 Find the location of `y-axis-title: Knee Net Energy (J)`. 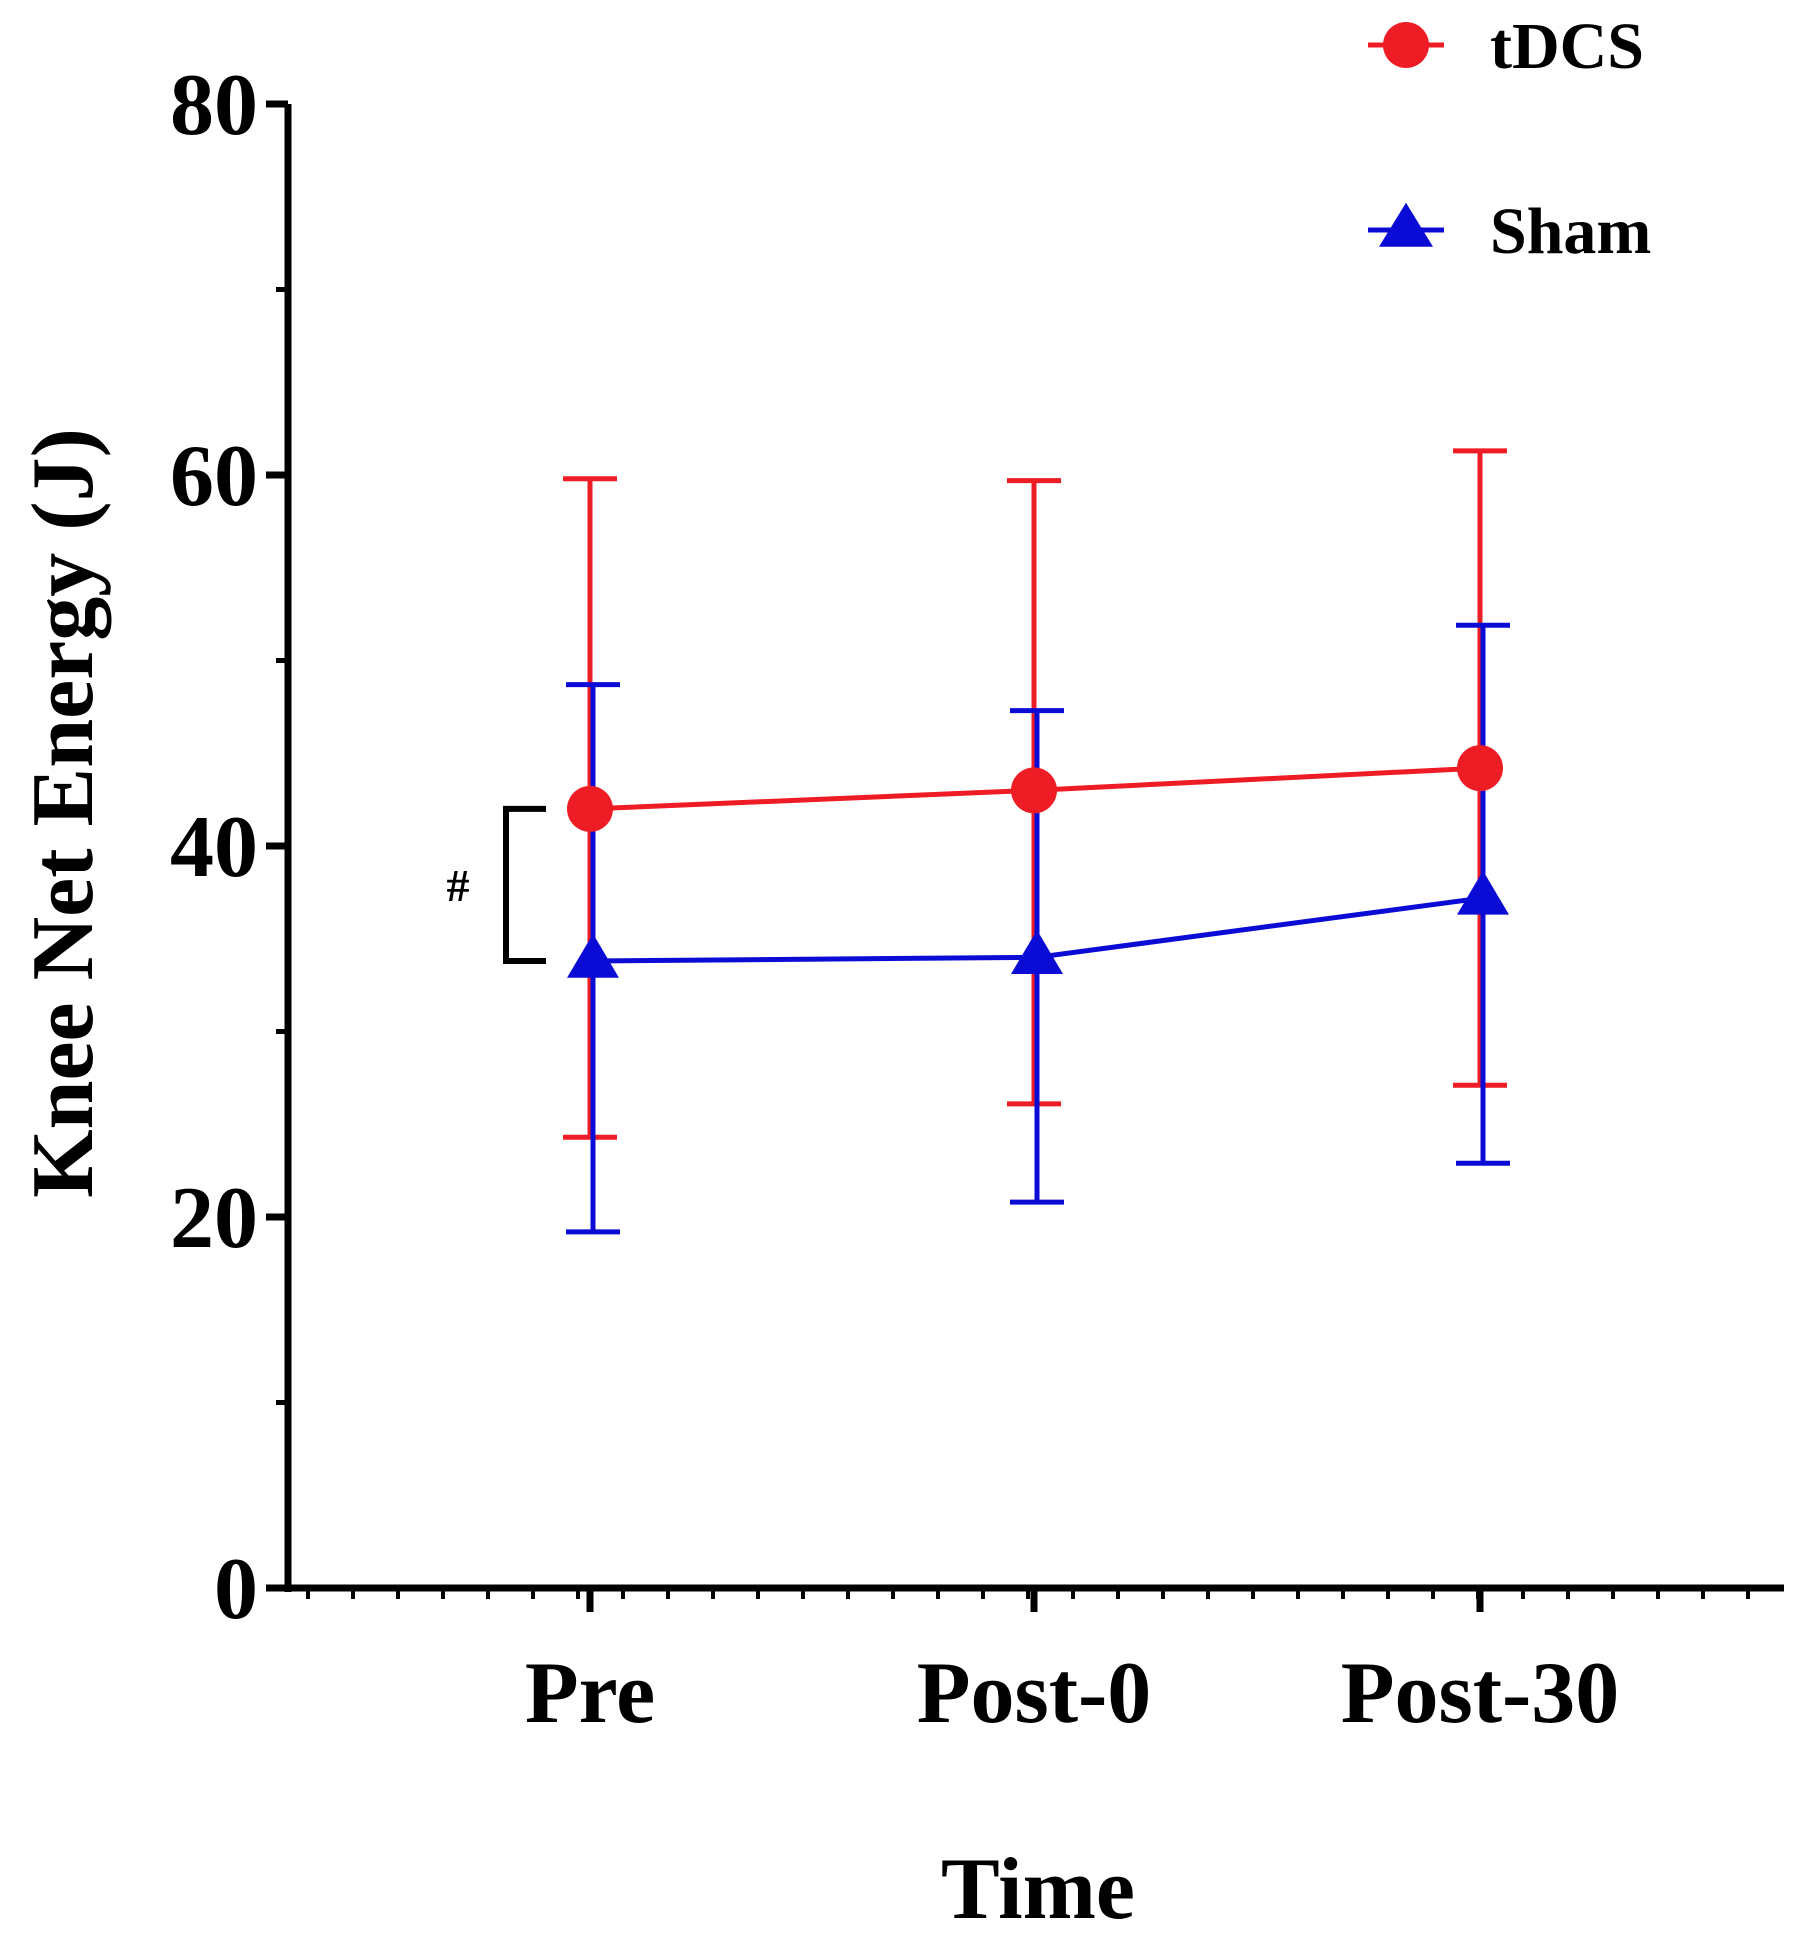

y-axis-title: Knee Net Energy (J) is located at coordinates (63, 813).